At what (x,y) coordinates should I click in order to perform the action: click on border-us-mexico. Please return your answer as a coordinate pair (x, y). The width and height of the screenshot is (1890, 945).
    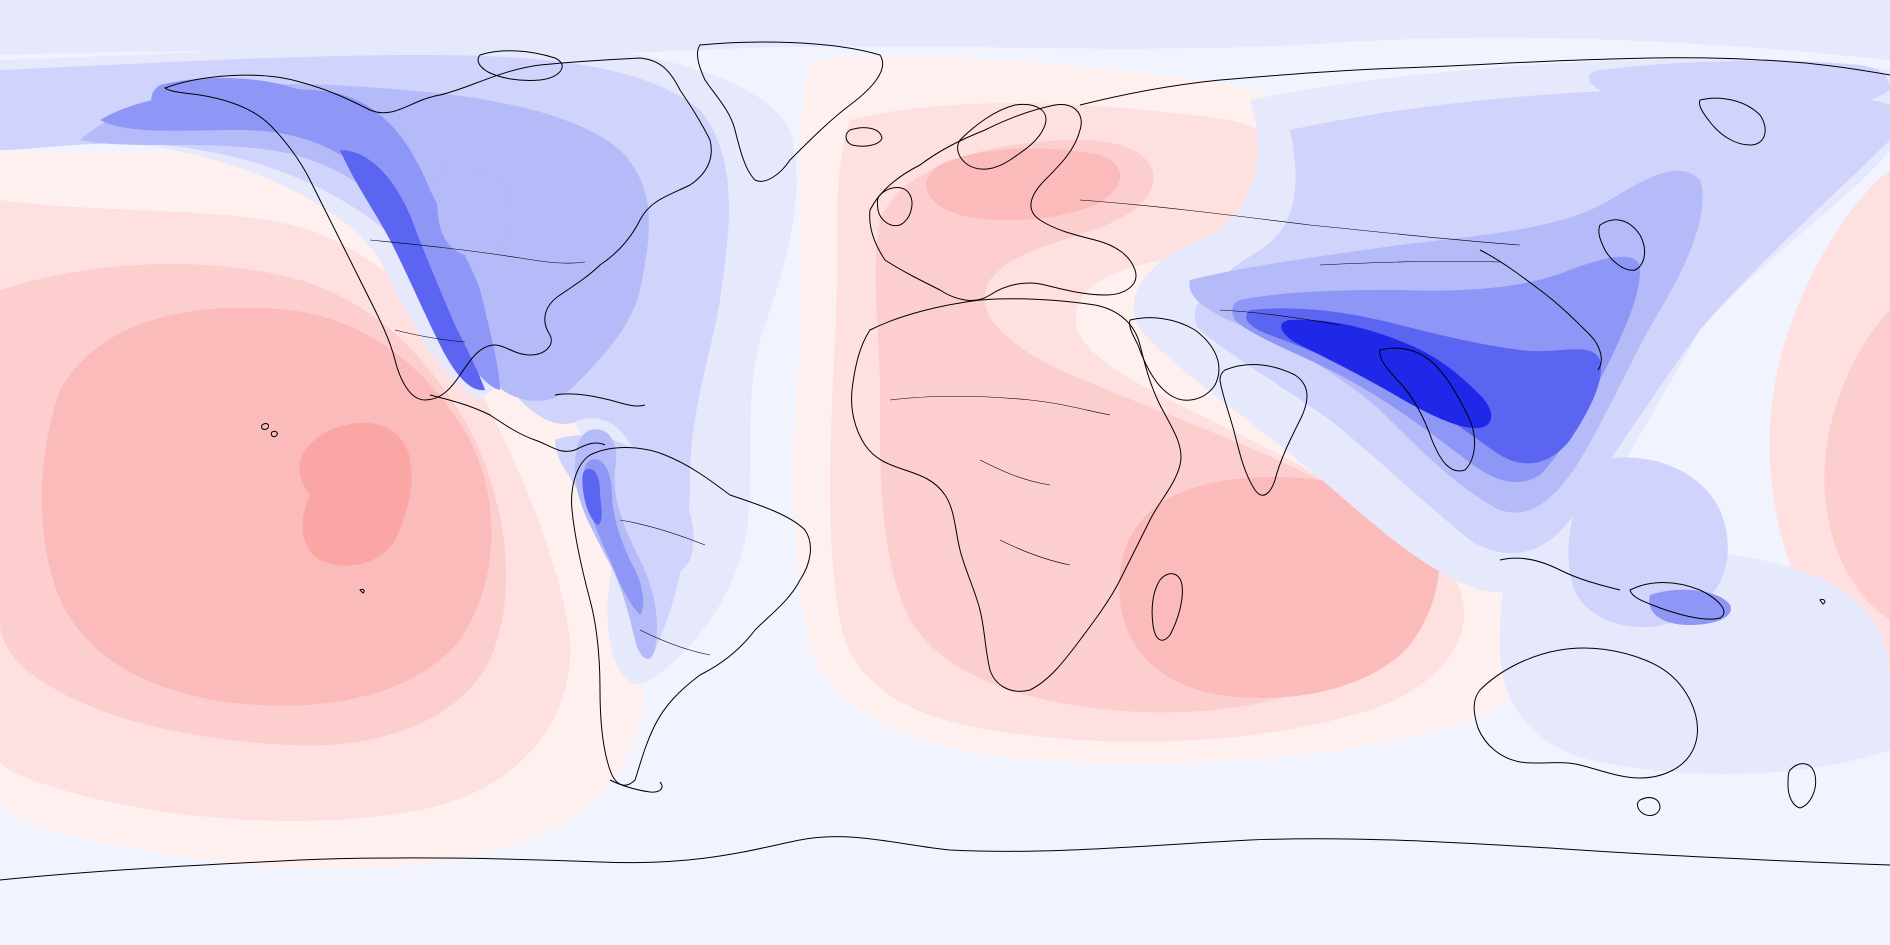
    Looking at the image, I should click on (430, 336).